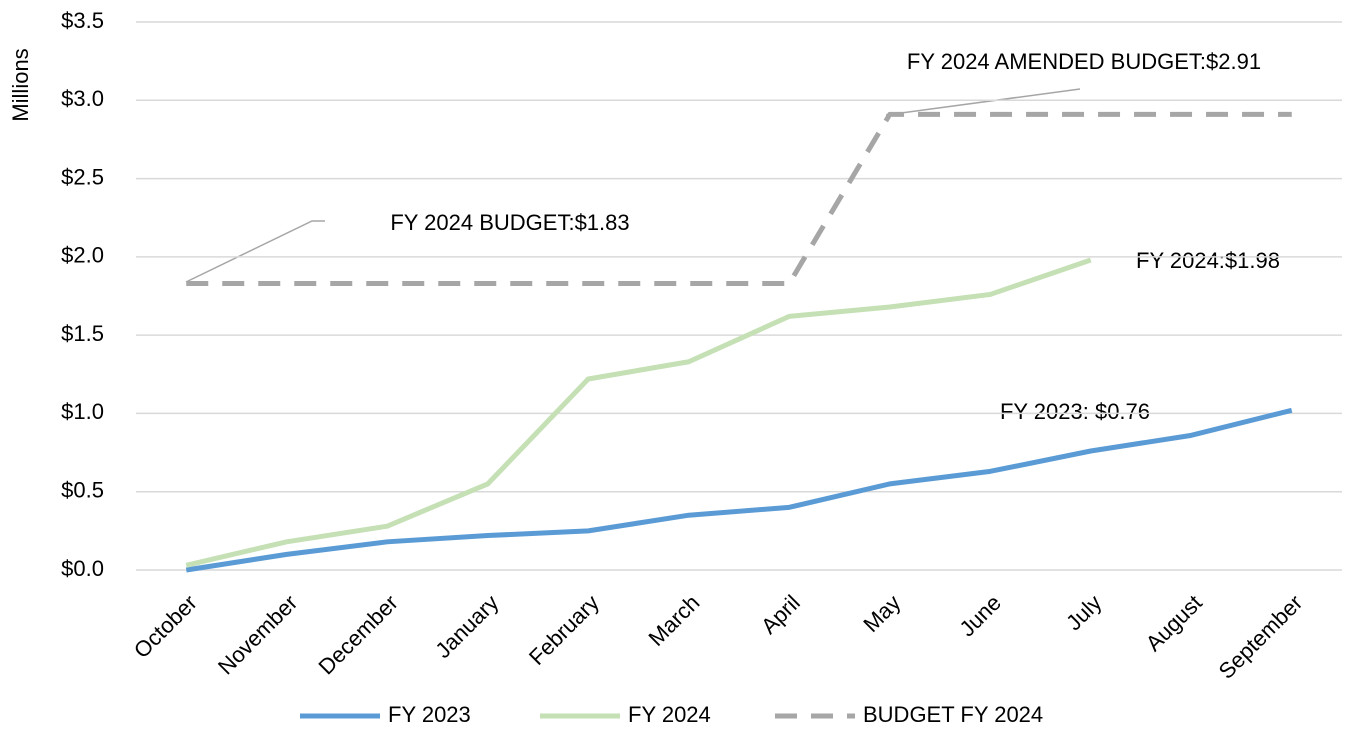 The image size is (1346, 732). I want to click on legend-label: BUDGET FY 2024, so click(953, 714).